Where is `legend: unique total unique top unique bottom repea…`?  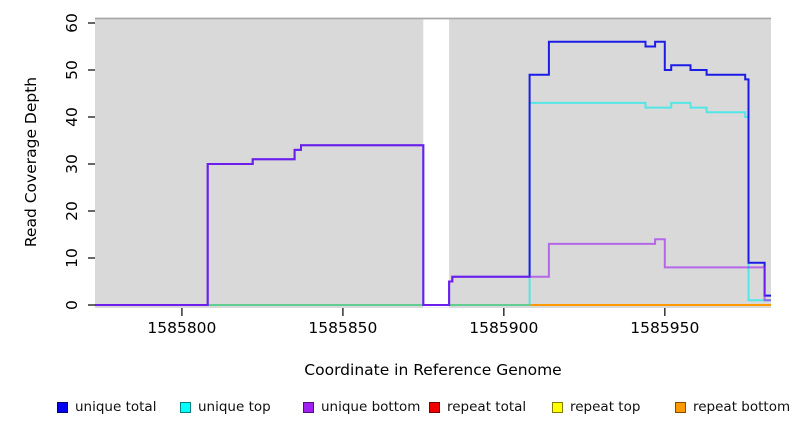 legend: unique total unique top unique bottom repea… is located at coordinates (396, 408).